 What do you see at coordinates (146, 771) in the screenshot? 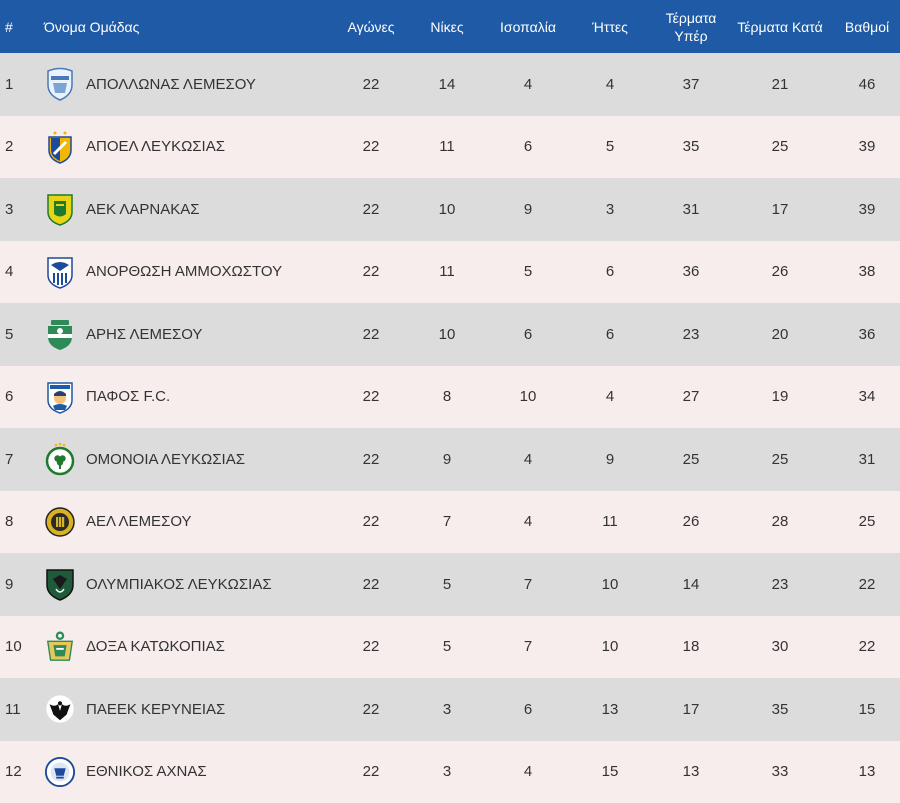
I see `team-name: ΕΘΝΙΚΟΣ ΑΧΝΑΣ` at bounding box center [146, 771].